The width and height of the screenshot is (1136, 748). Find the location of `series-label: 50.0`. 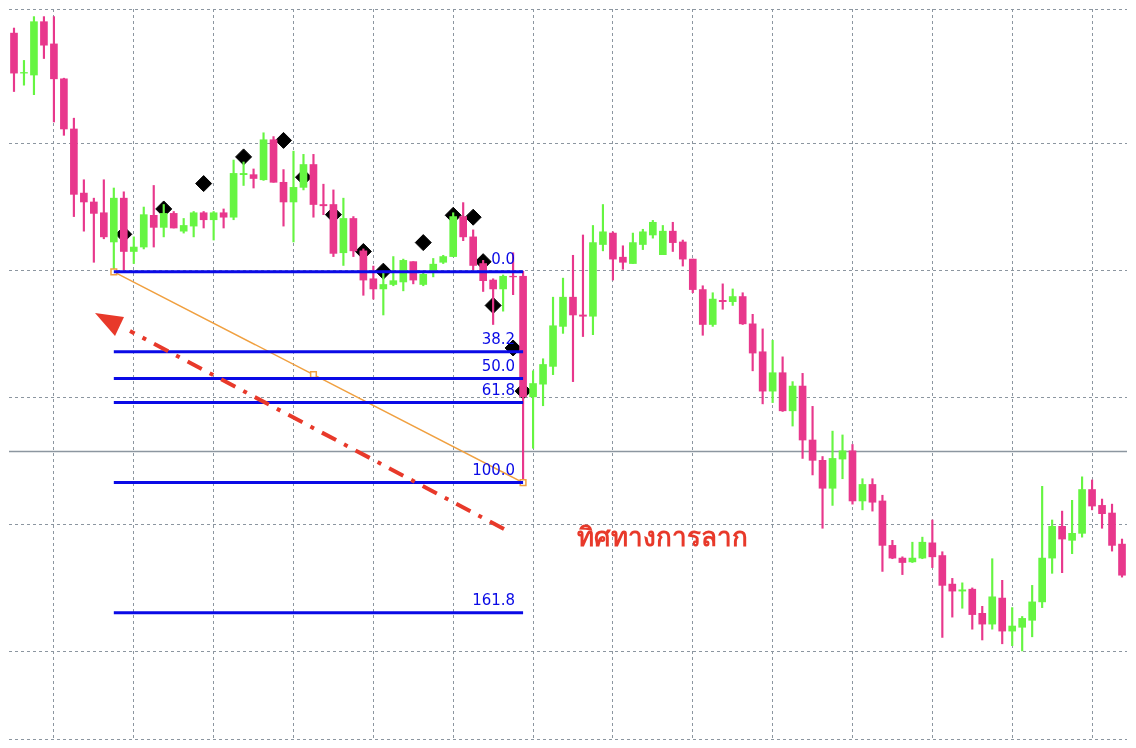

series-label: 50.0 is located at coordinates (498, 365).